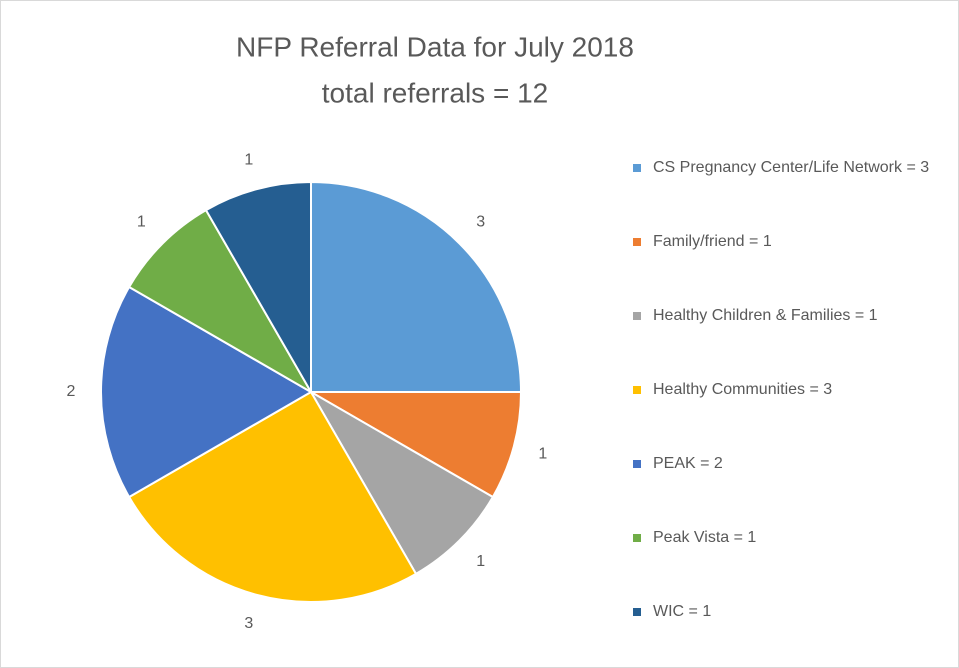  What do you see at coordinates (705, 537) in the screenshot?
I see `legend-label: Peak Vista = 1` at bounding box center [705, 537].